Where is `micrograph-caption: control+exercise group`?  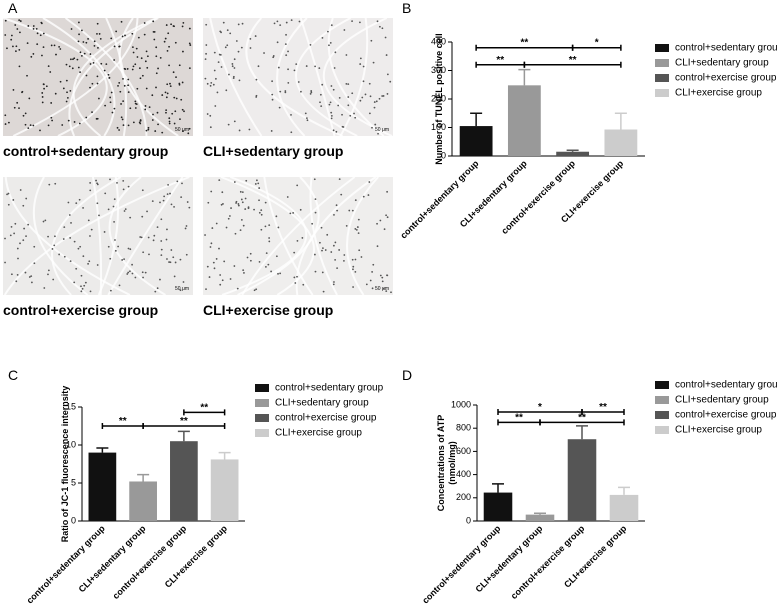 micrograph-caption: control+exercise group is located at coordinates (80, 310).